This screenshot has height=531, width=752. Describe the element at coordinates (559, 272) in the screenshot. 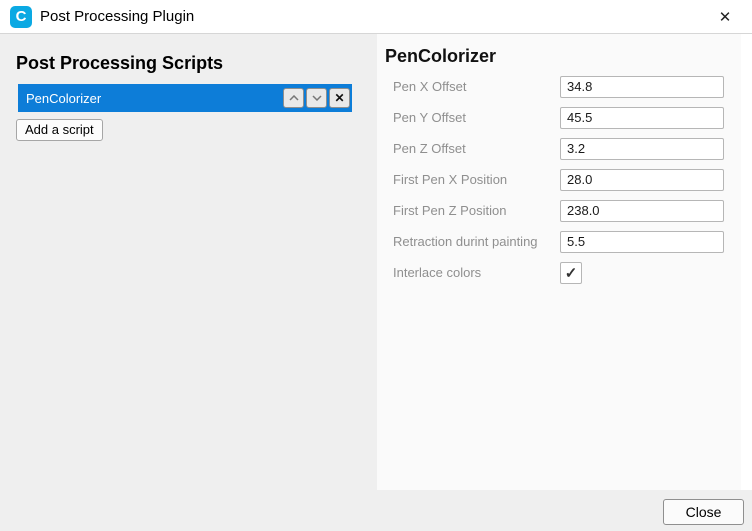

I see `setting-row-interlace-colors: Interlace colors ✓` at that location.